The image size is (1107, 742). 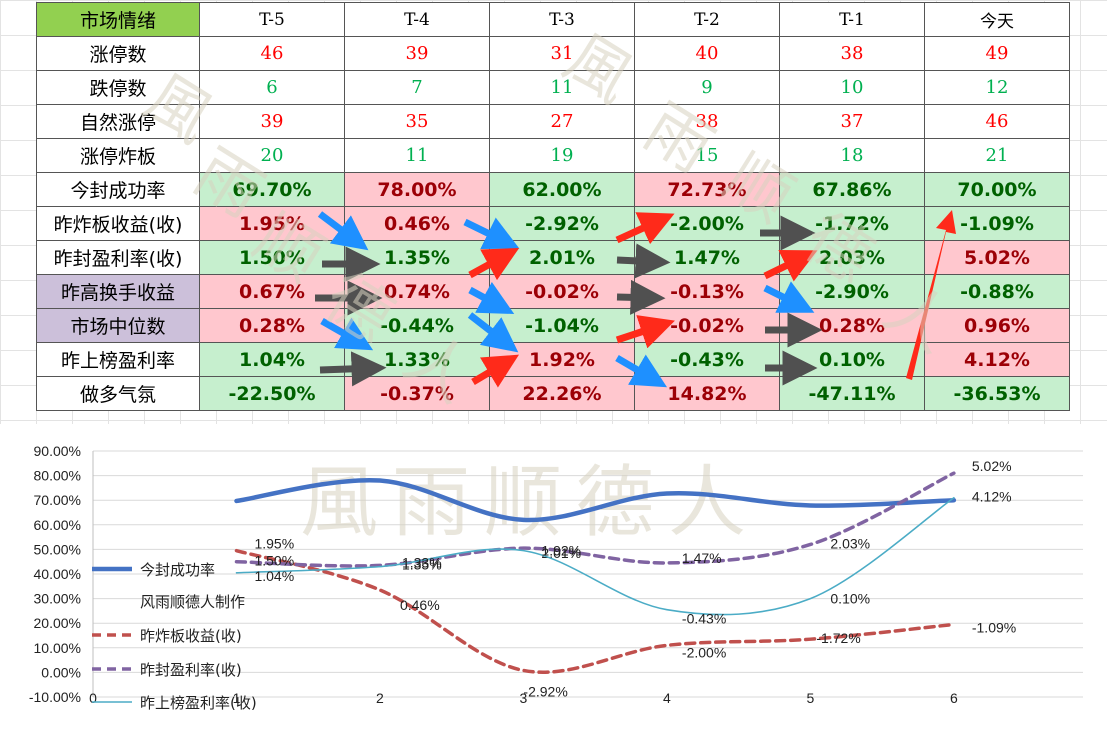 I want to click on table-cell: 1.95%, so click(x=272, y=223).